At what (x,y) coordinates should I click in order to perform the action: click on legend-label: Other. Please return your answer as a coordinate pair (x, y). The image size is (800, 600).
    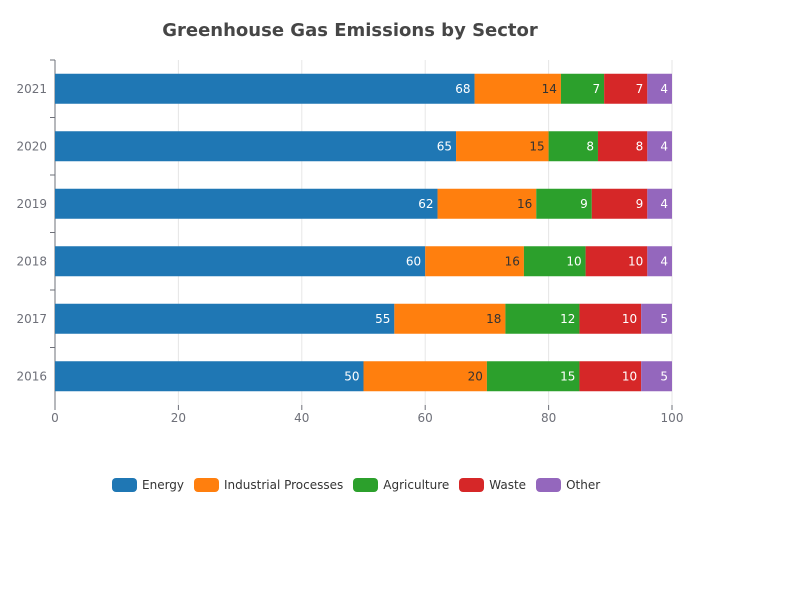
    Looking at the image, I should click on (583, 485).